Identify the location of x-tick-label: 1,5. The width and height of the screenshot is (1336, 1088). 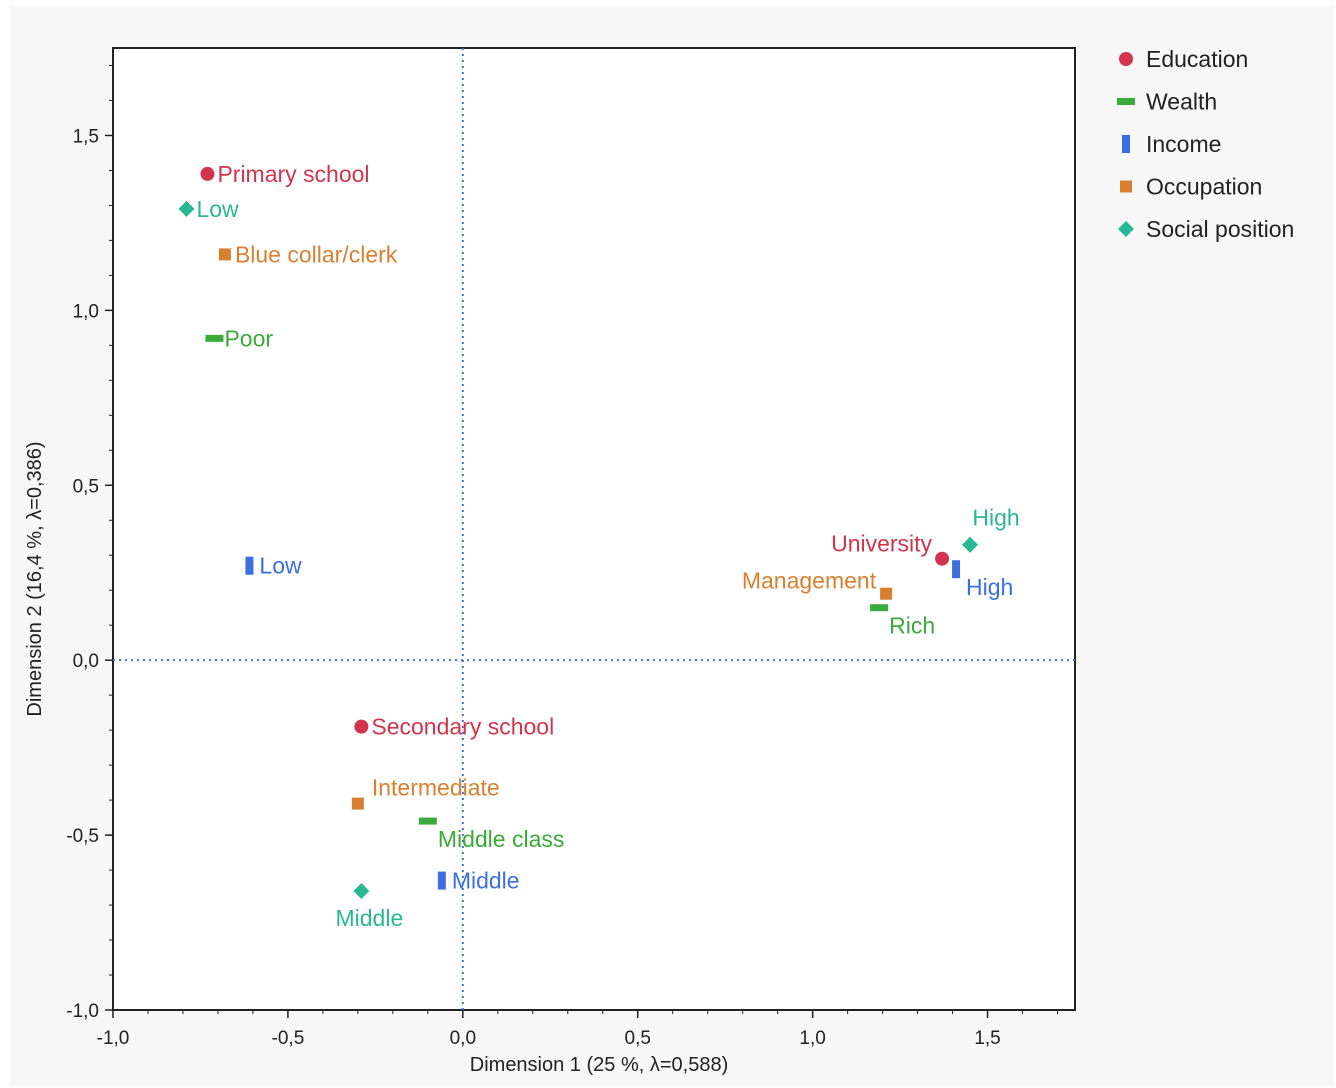
(987, 1038).